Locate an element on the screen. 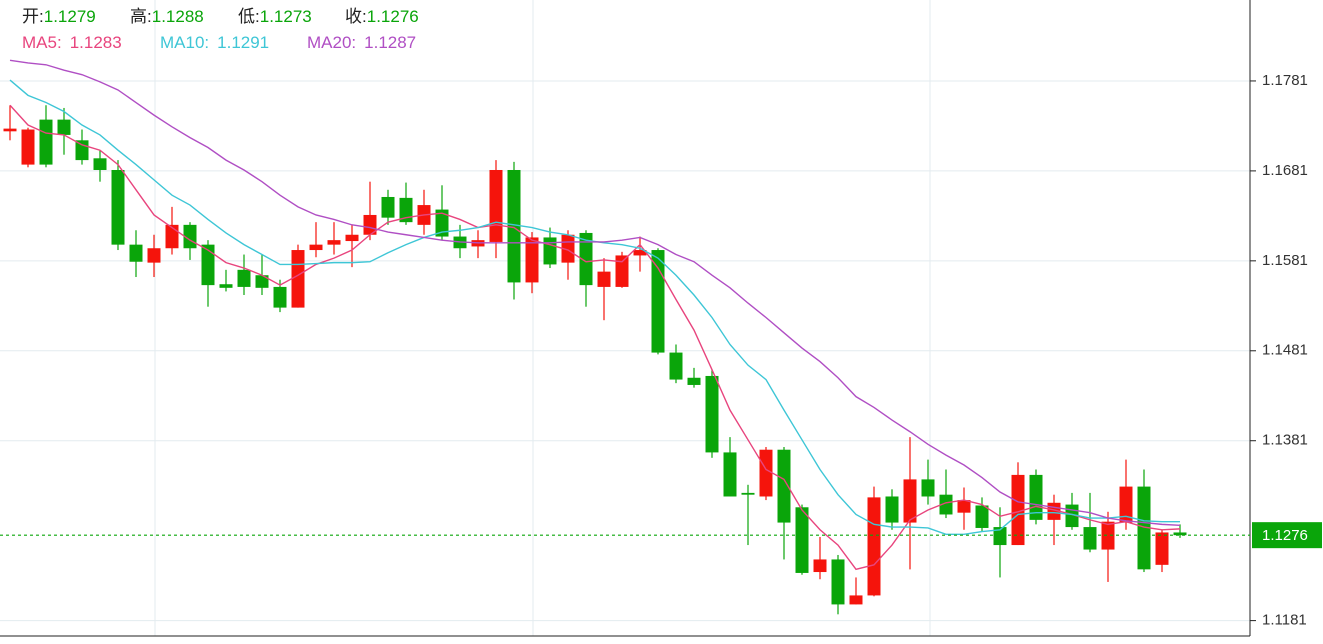 This screenshot has height=644, width=1323. y-tick-label: 1.1781 is located at coordinates (1285, 80).